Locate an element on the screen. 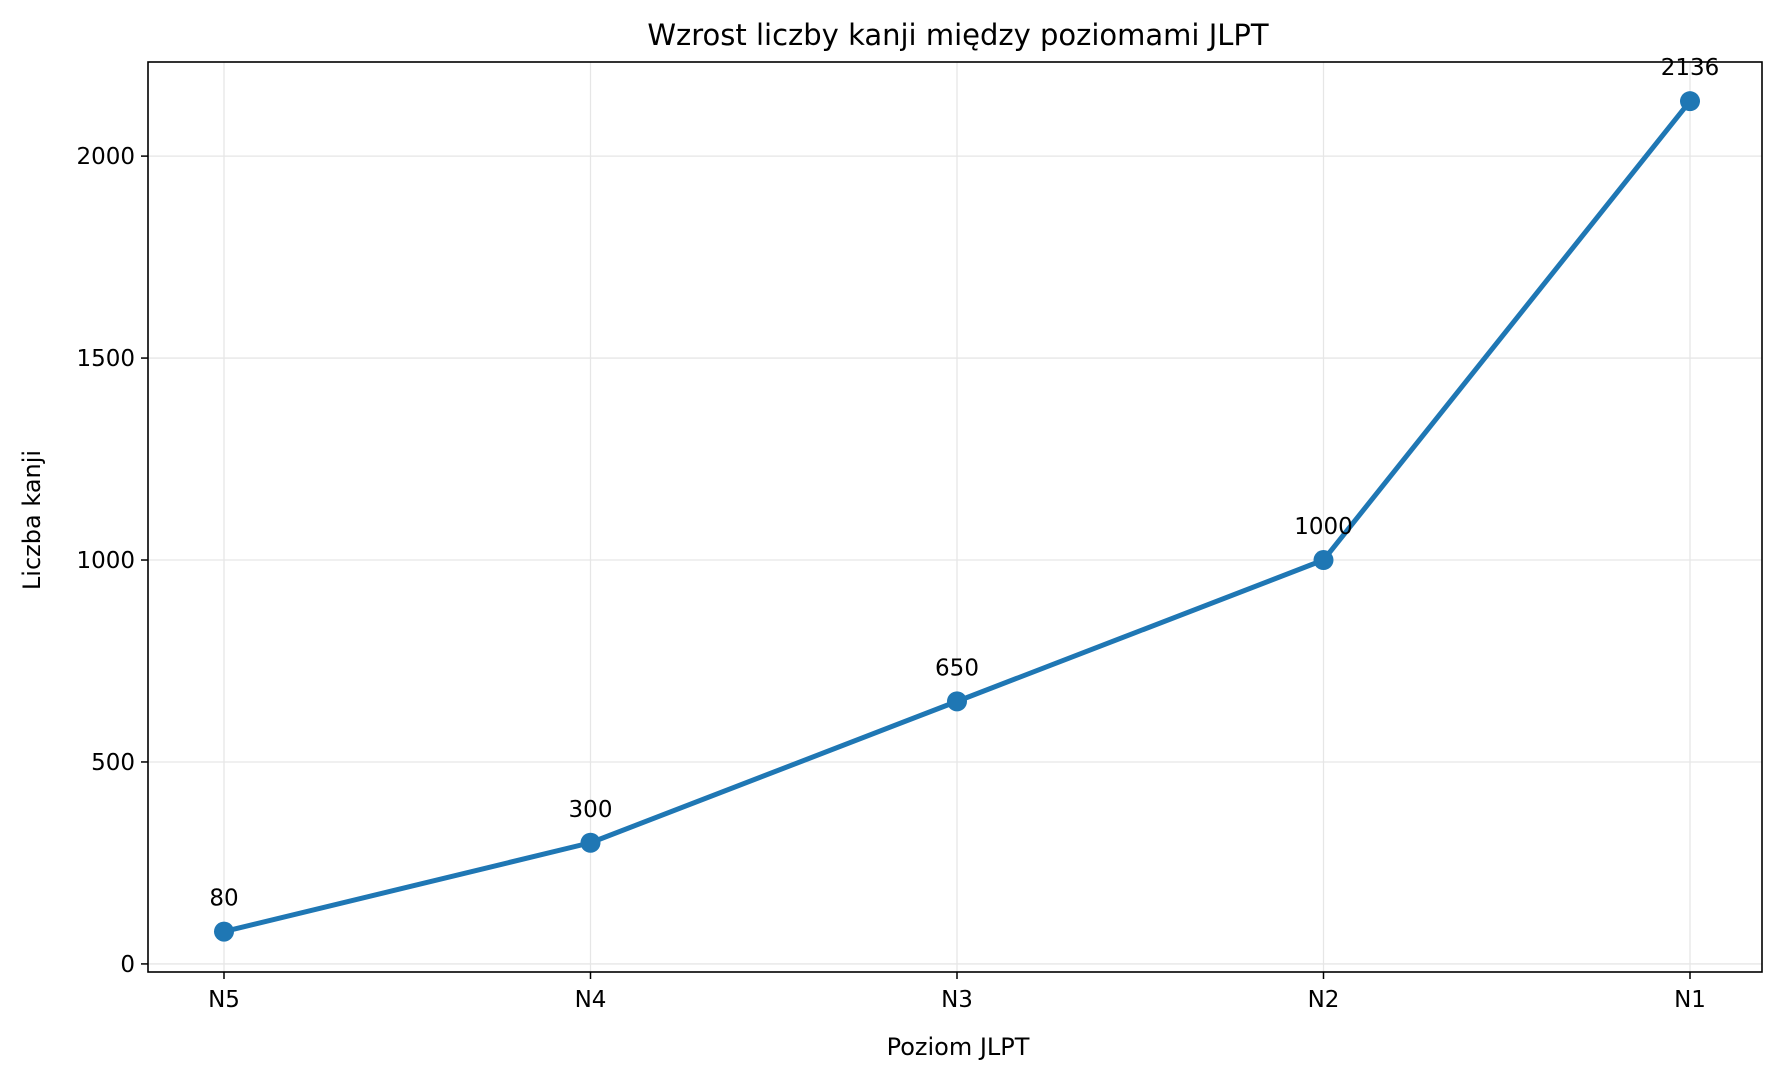 The image size is (1780, 1077). x-axis-ticks: N5 N4 N3 N2 N1 is located at coordinates (957, 992).